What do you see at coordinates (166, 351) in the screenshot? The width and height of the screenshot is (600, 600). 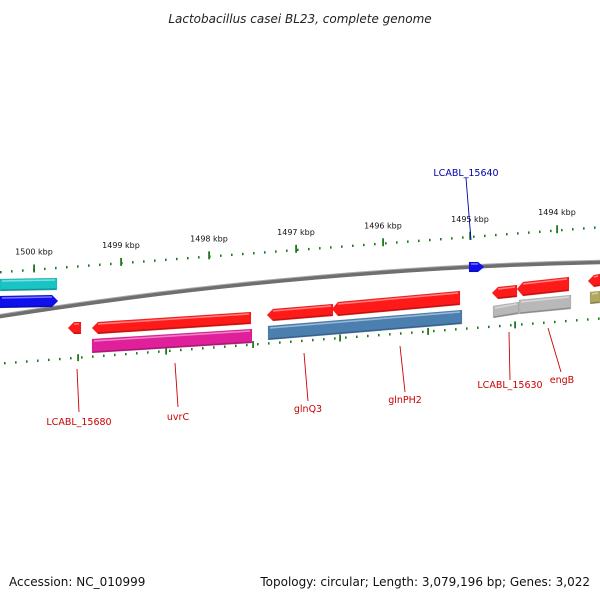 I see `inner-major-tick` at bounding box center [166, 351].